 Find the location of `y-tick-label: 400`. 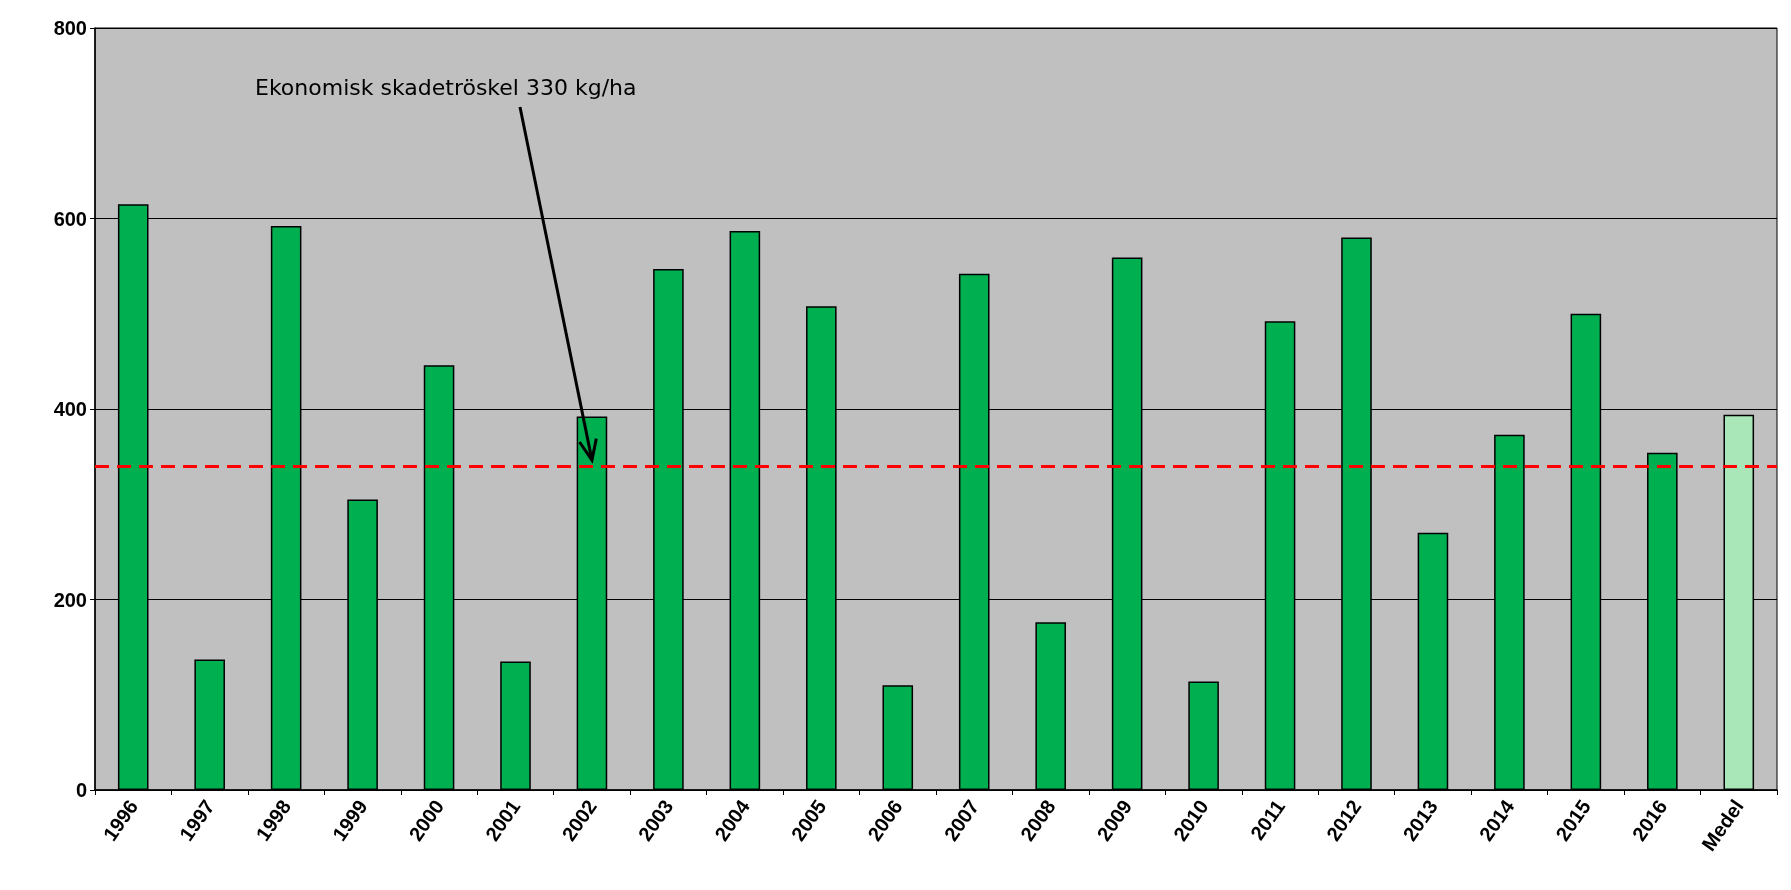

y-tick-label: 400 is located at coordinates (70, 409).